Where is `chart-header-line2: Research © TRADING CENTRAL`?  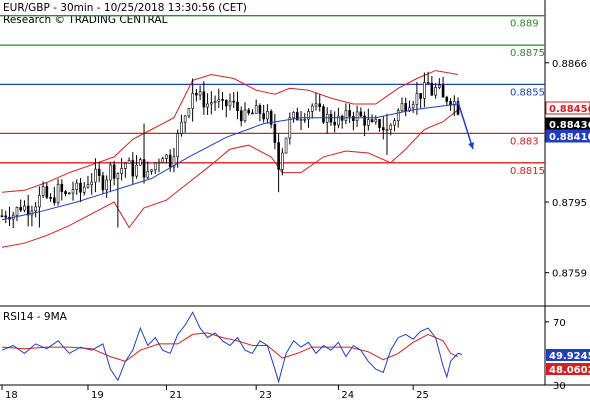
chart-header-line2: Research © TRADING CENTRAL is located at coordinates (85, 20).